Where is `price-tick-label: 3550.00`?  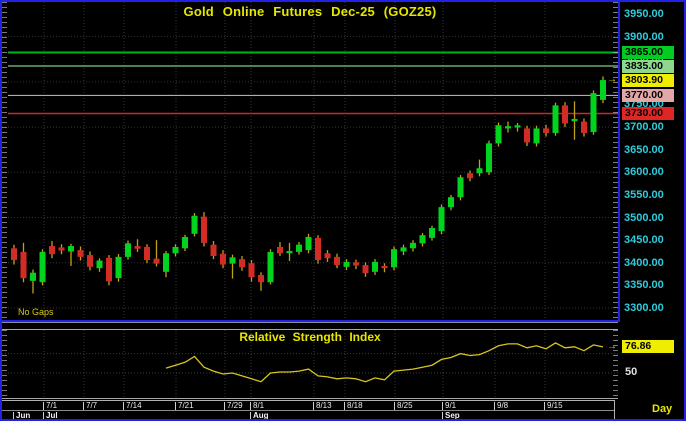
price-tick-label: 3550.00 is located at coordinates (644, 194).